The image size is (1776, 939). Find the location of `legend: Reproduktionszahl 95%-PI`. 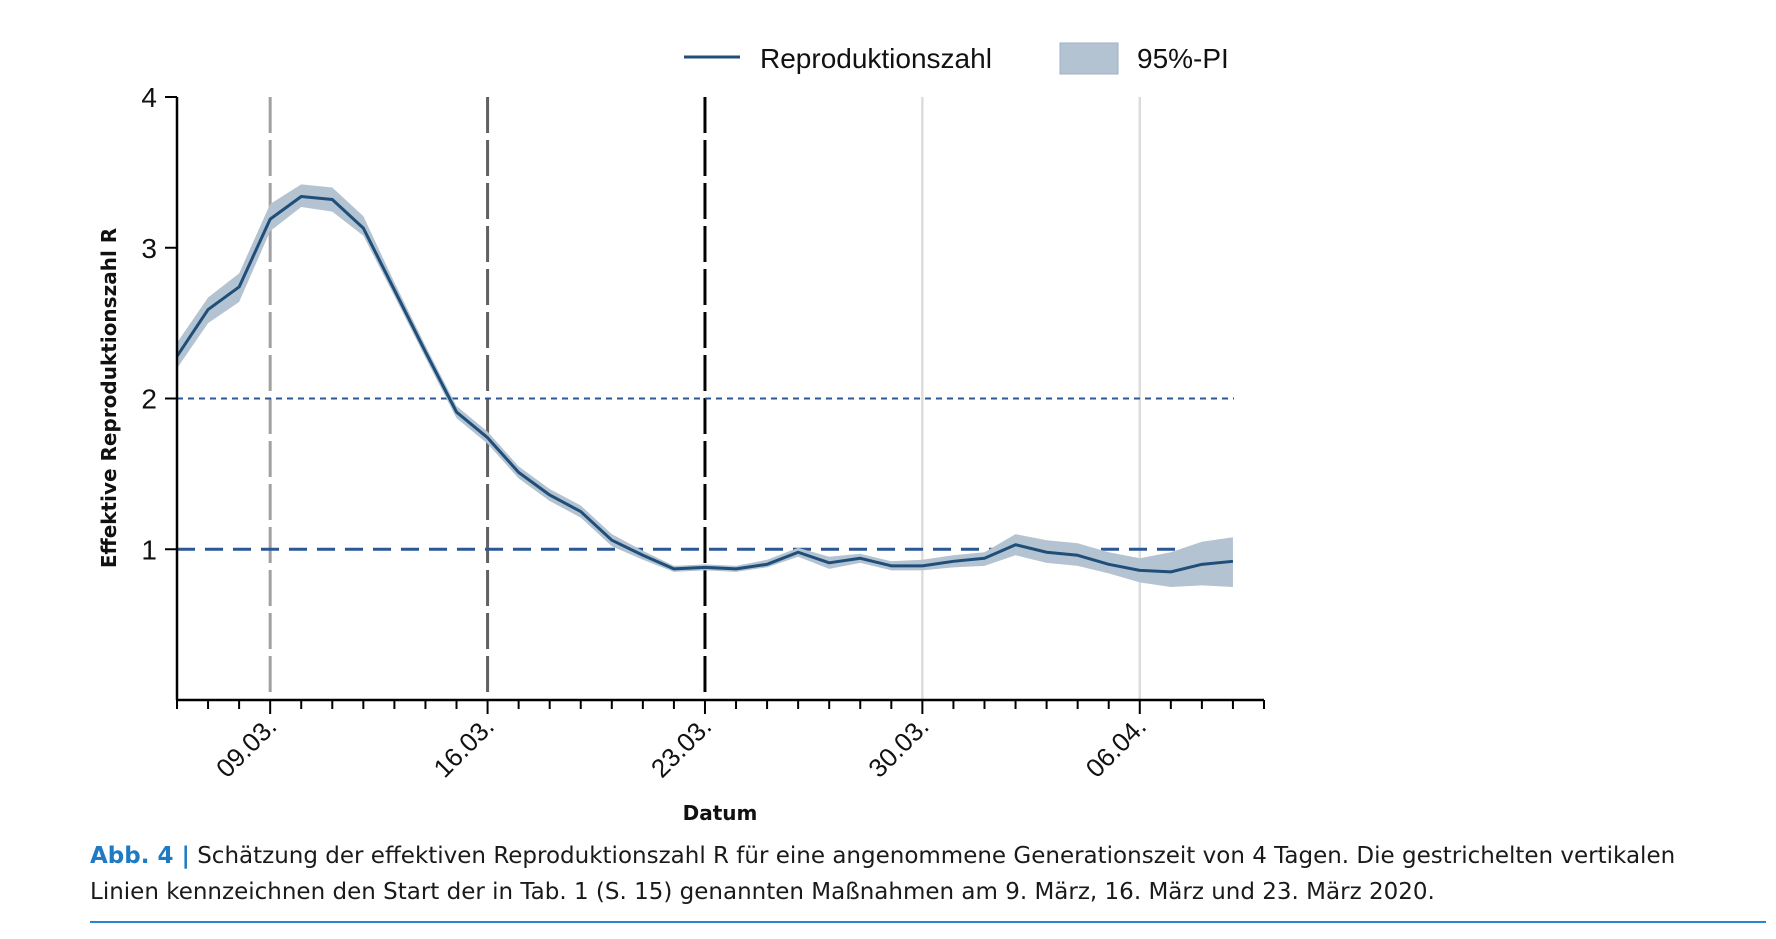

legend: Reproduktionszahl 95%-PI is located at coordinates (956, 58).